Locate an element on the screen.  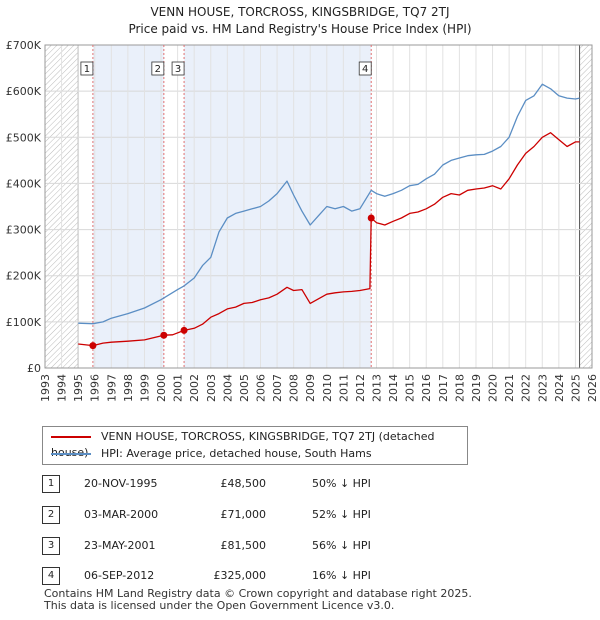
x-tick-label: 2009 is located at coordinates (310, 388).